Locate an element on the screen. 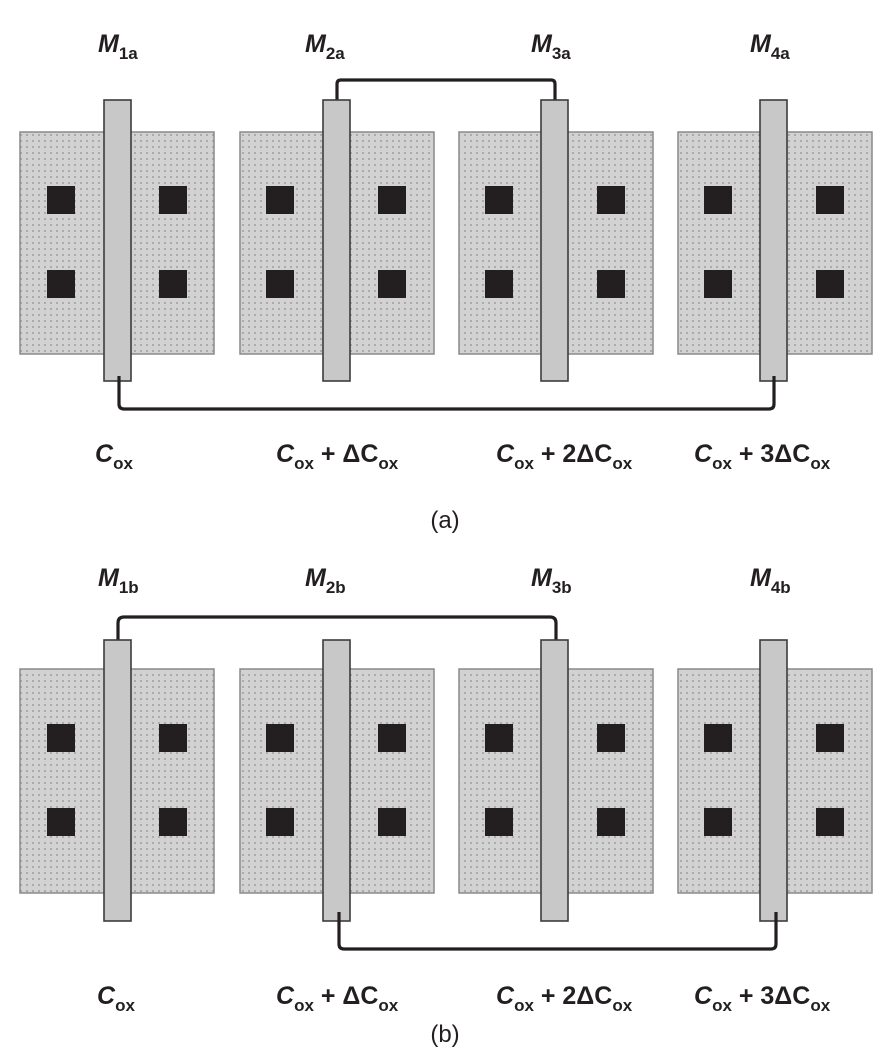 This screenshot has width=891, height=1058. transistor-label-1a: M1a is located at coordinates (118, 46).